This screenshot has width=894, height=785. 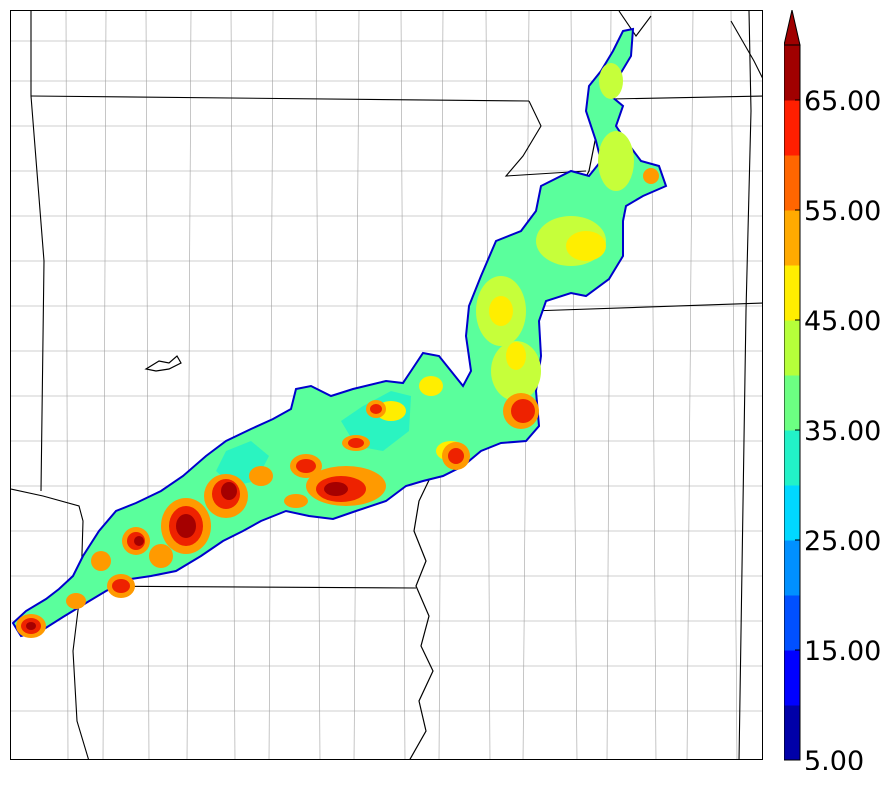 What do you see at coordinates (842, 211) in the screenshot?
I see `colorbar-tick-label: 55.00` at bounding box center [842, 211].